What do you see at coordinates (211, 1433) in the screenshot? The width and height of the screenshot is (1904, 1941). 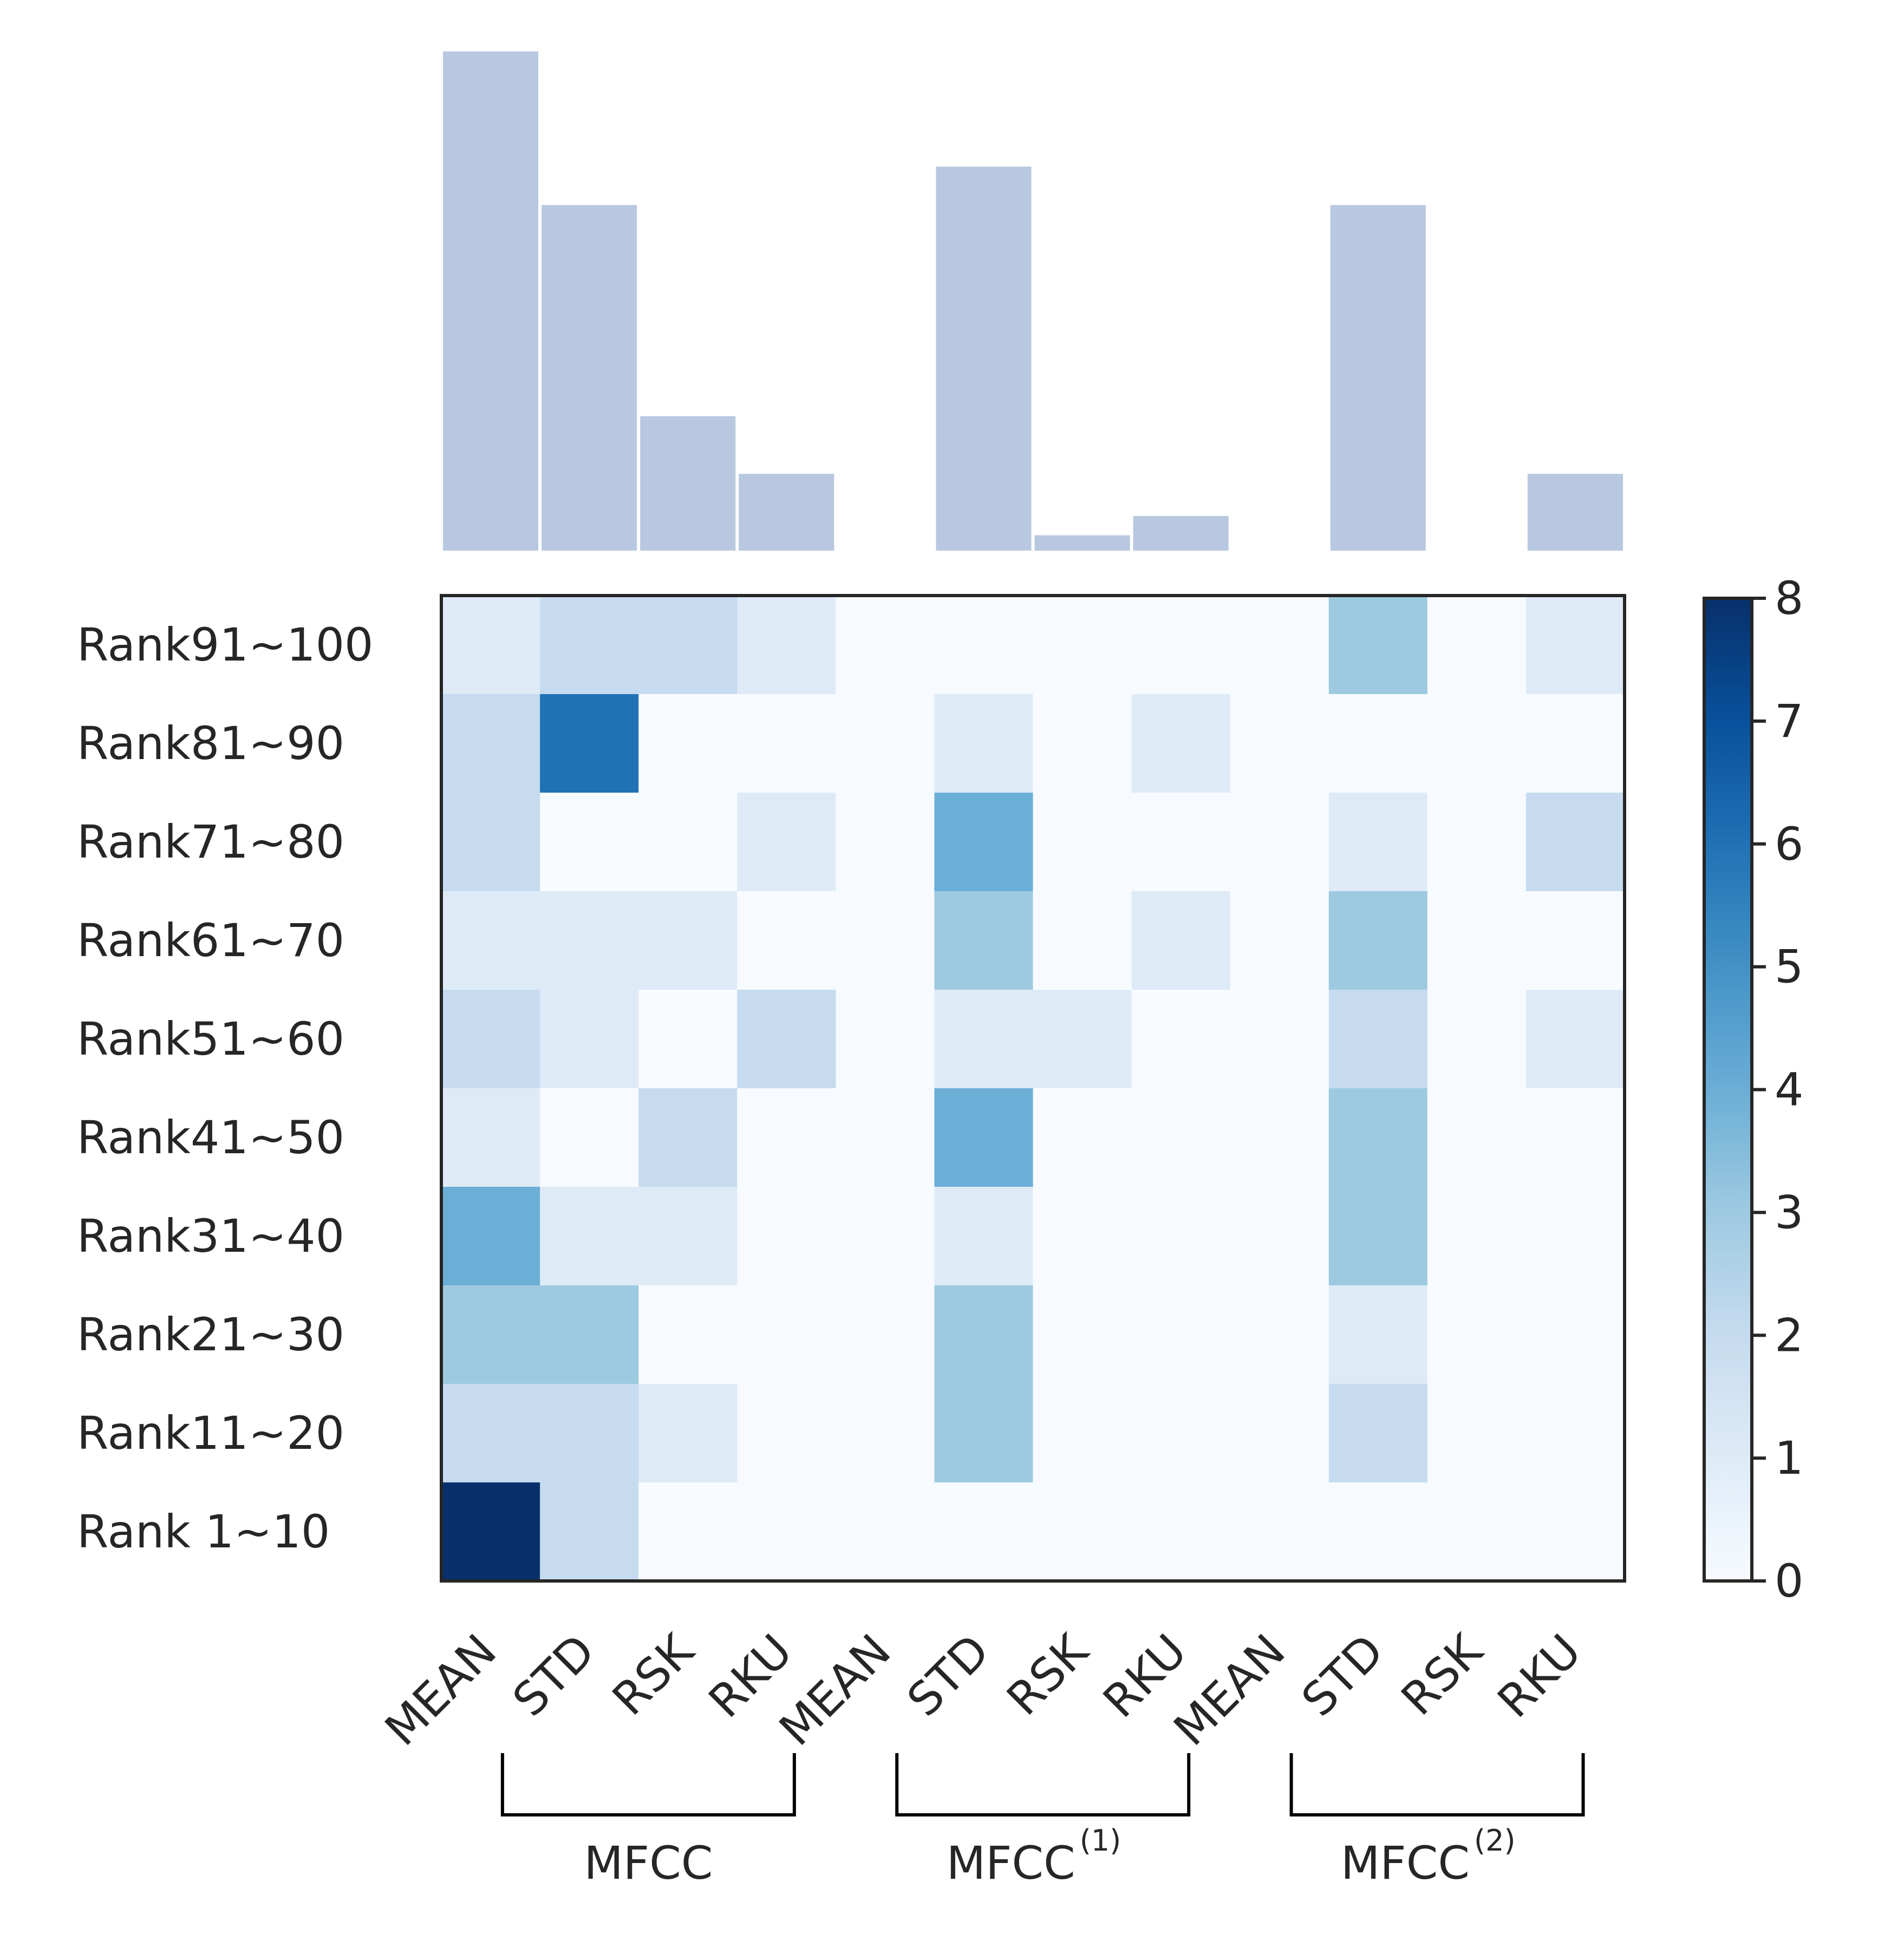 I see `row-label: Rank11~20` at bounding box center [211, 1433].